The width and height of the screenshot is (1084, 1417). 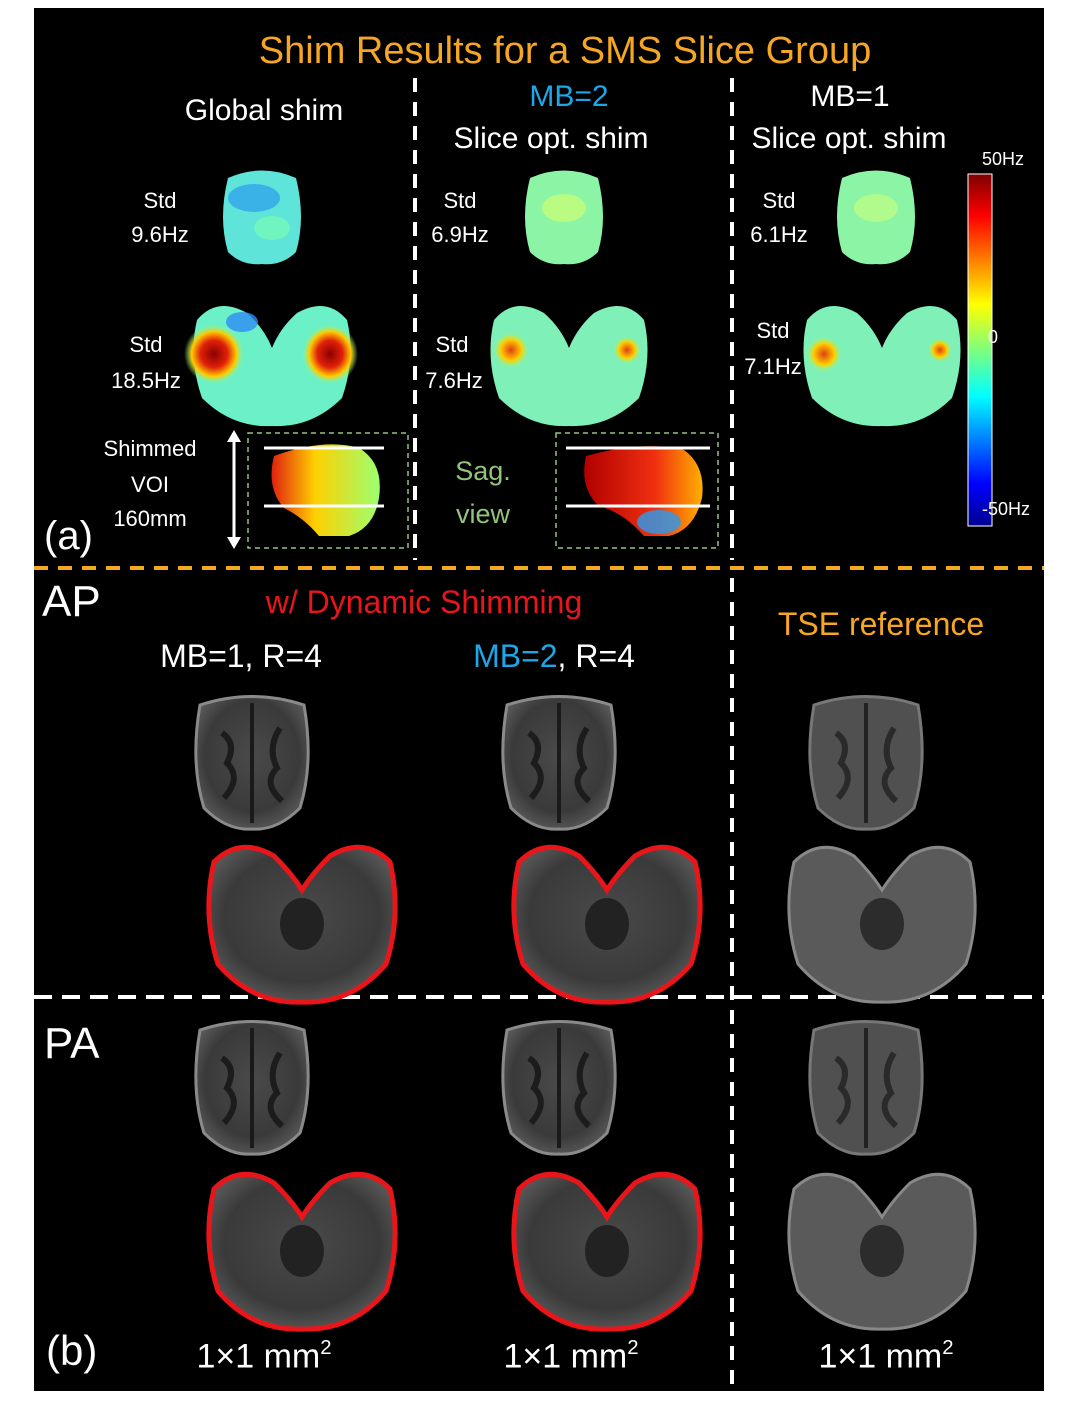 I want to click on fieldmap-mb2-bottom, so click(x=569, y=366).